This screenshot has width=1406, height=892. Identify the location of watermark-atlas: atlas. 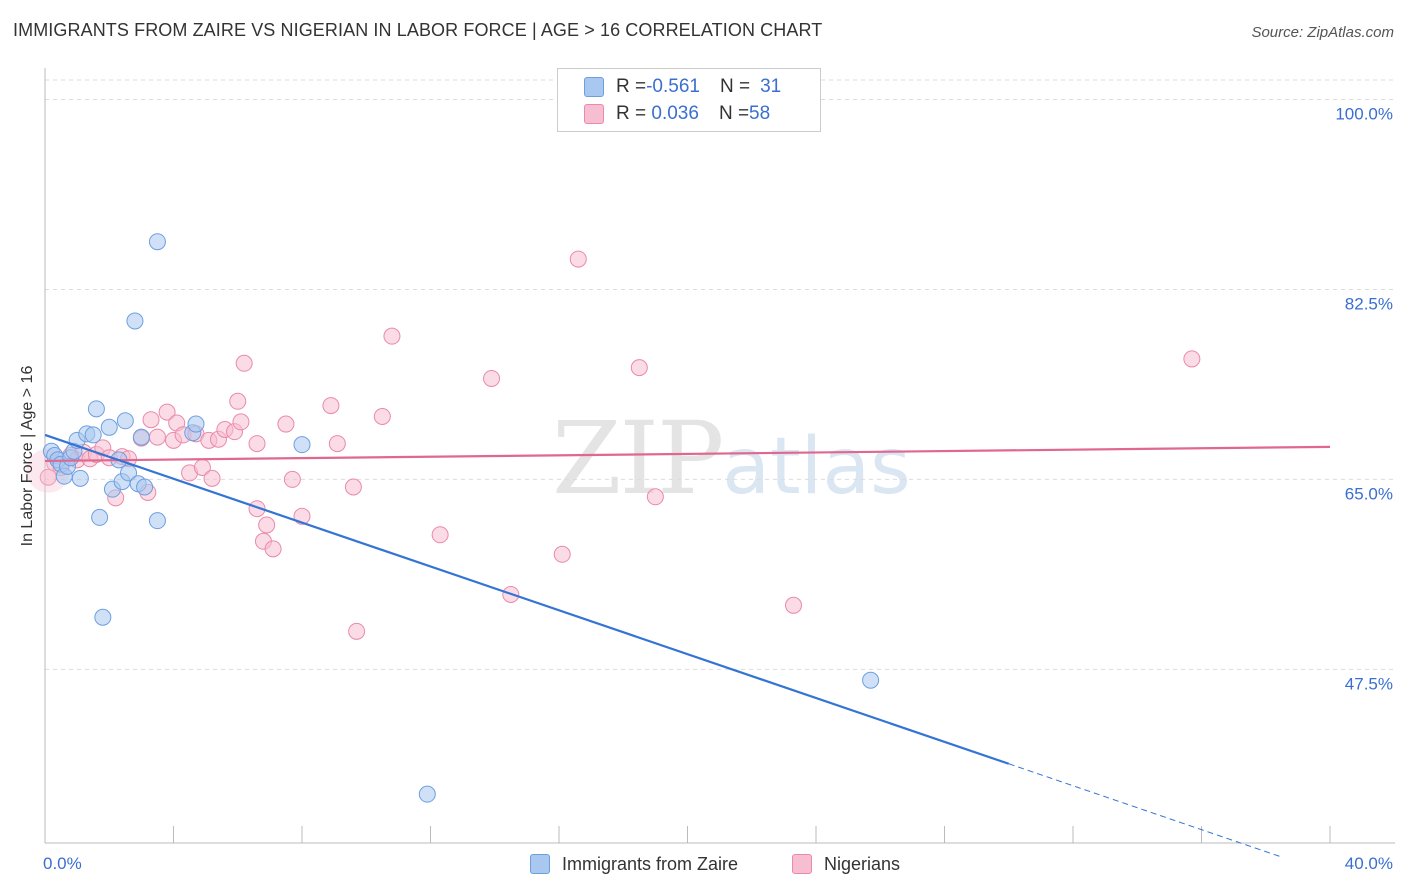
(816, 467).